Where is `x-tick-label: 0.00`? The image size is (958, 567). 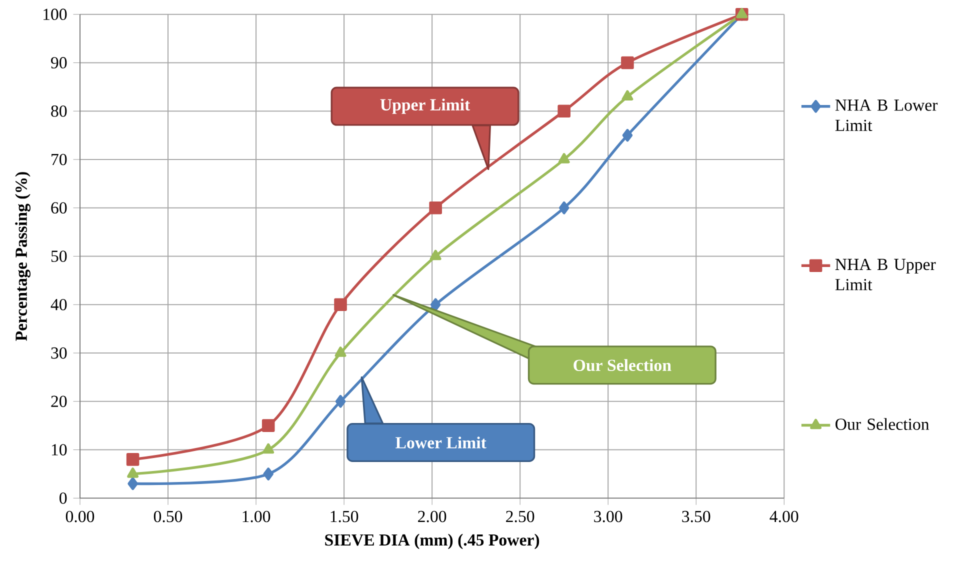
x-tick-label: 0.00 is located at coordinates (80, 516).